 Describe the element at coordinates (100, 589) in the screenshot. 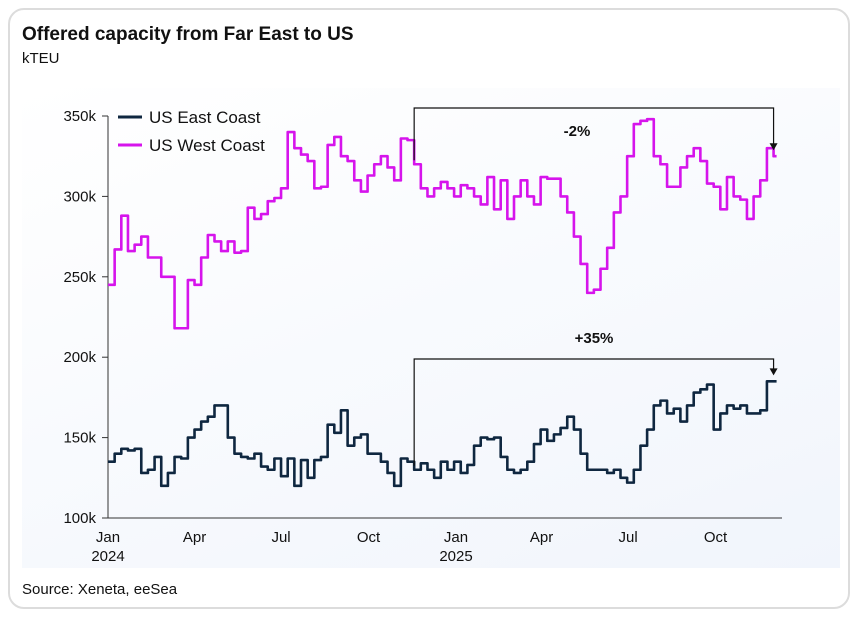

I see `source-note: Source: Xeneta, eeSea` at that location.